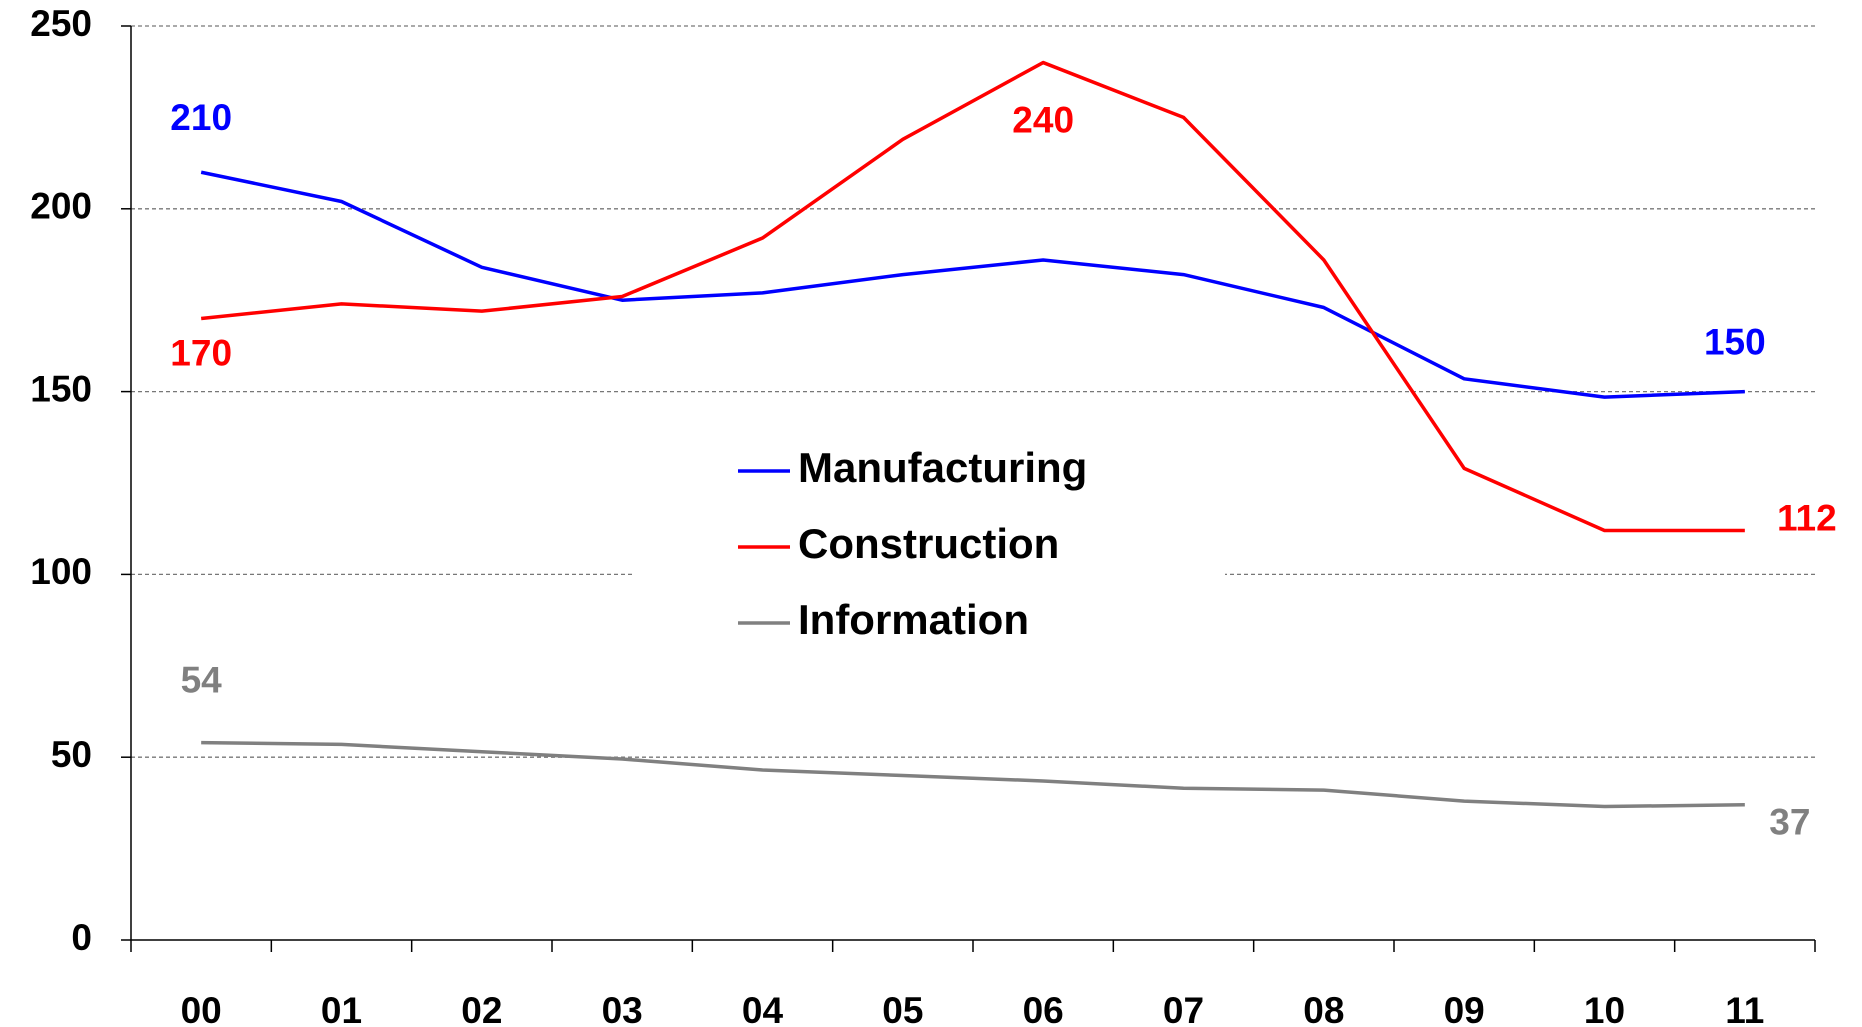  I want to click on y-tick-label: 50, so click(71, 754).